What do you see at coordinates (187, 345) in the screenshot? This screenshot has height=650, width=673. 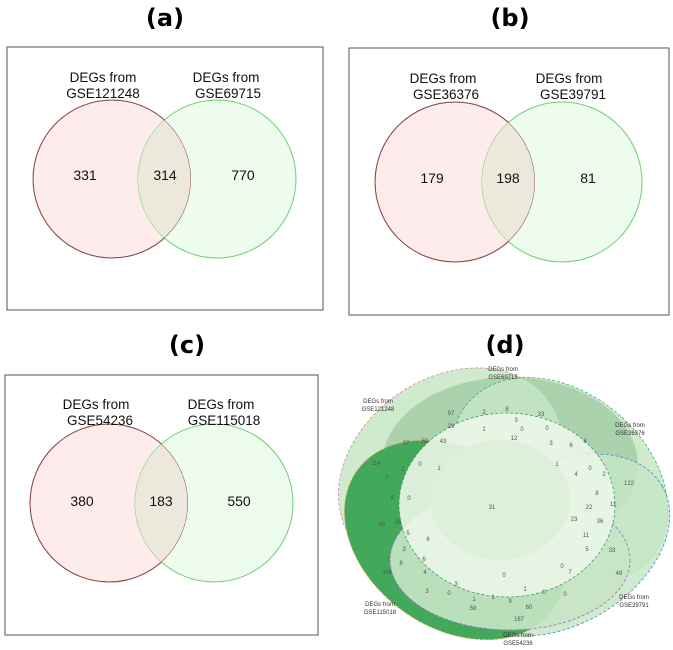 I see `panel-c-title: (c)` at bounding box center [187, 345].